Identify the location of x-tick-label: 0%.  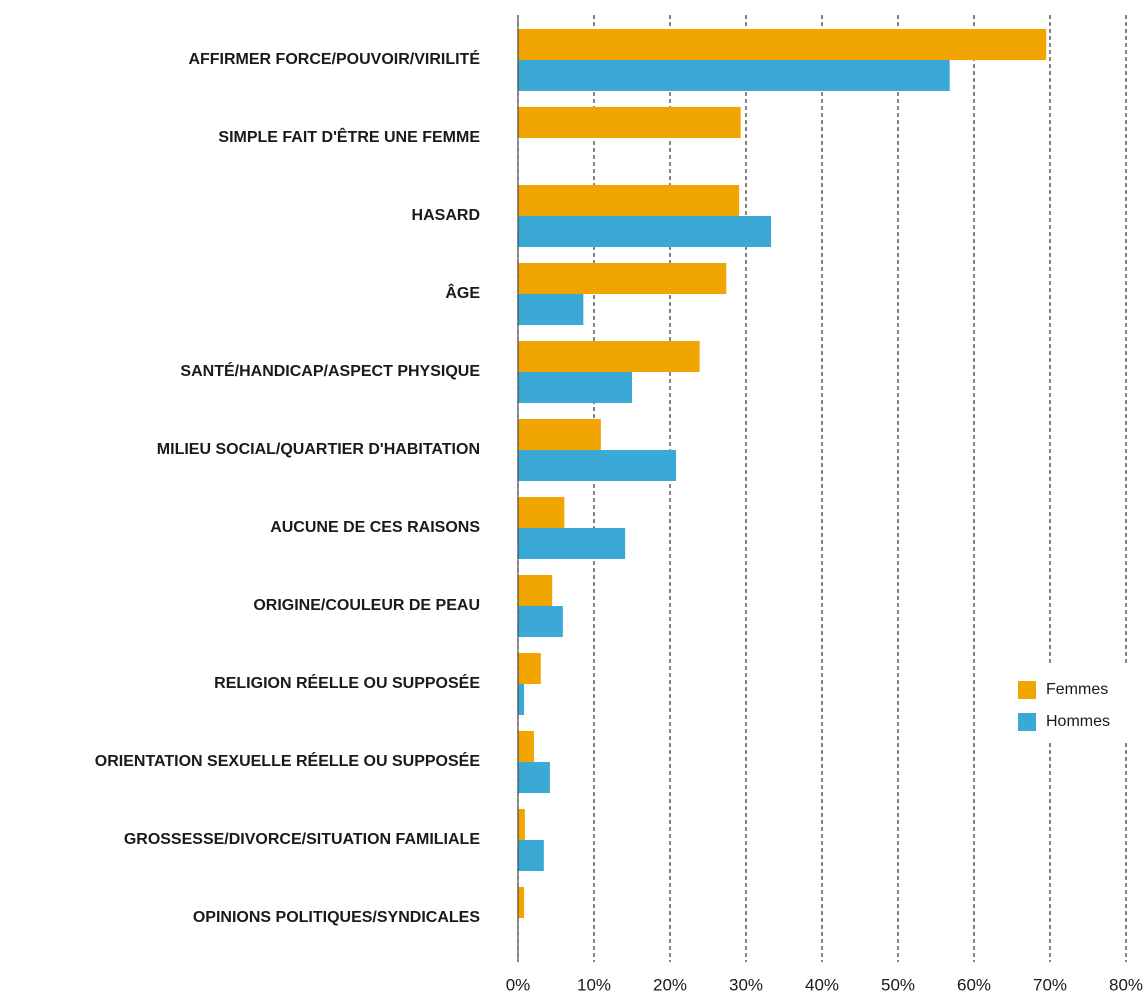
(518, 984).